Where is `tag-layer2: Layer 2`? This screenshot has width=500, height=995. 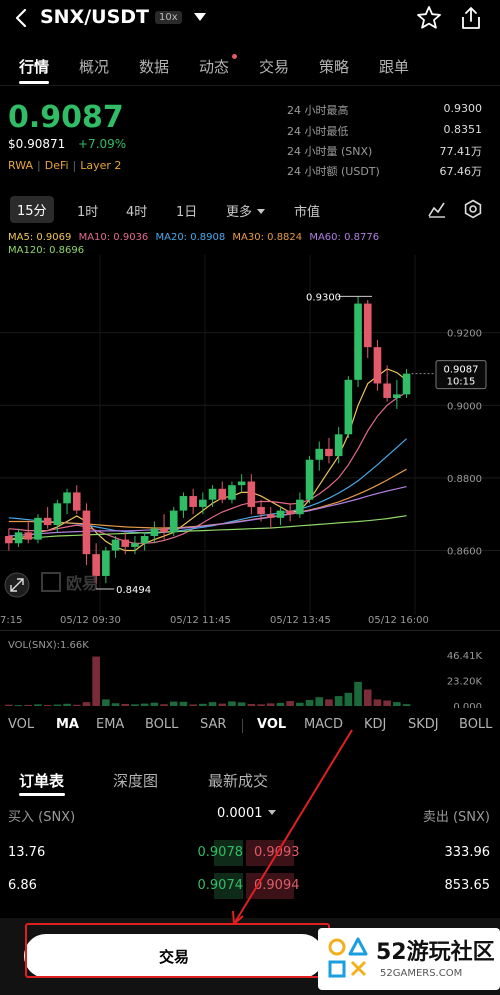 tag-layer2: Layer 2 is located at coordinates (101, 165).